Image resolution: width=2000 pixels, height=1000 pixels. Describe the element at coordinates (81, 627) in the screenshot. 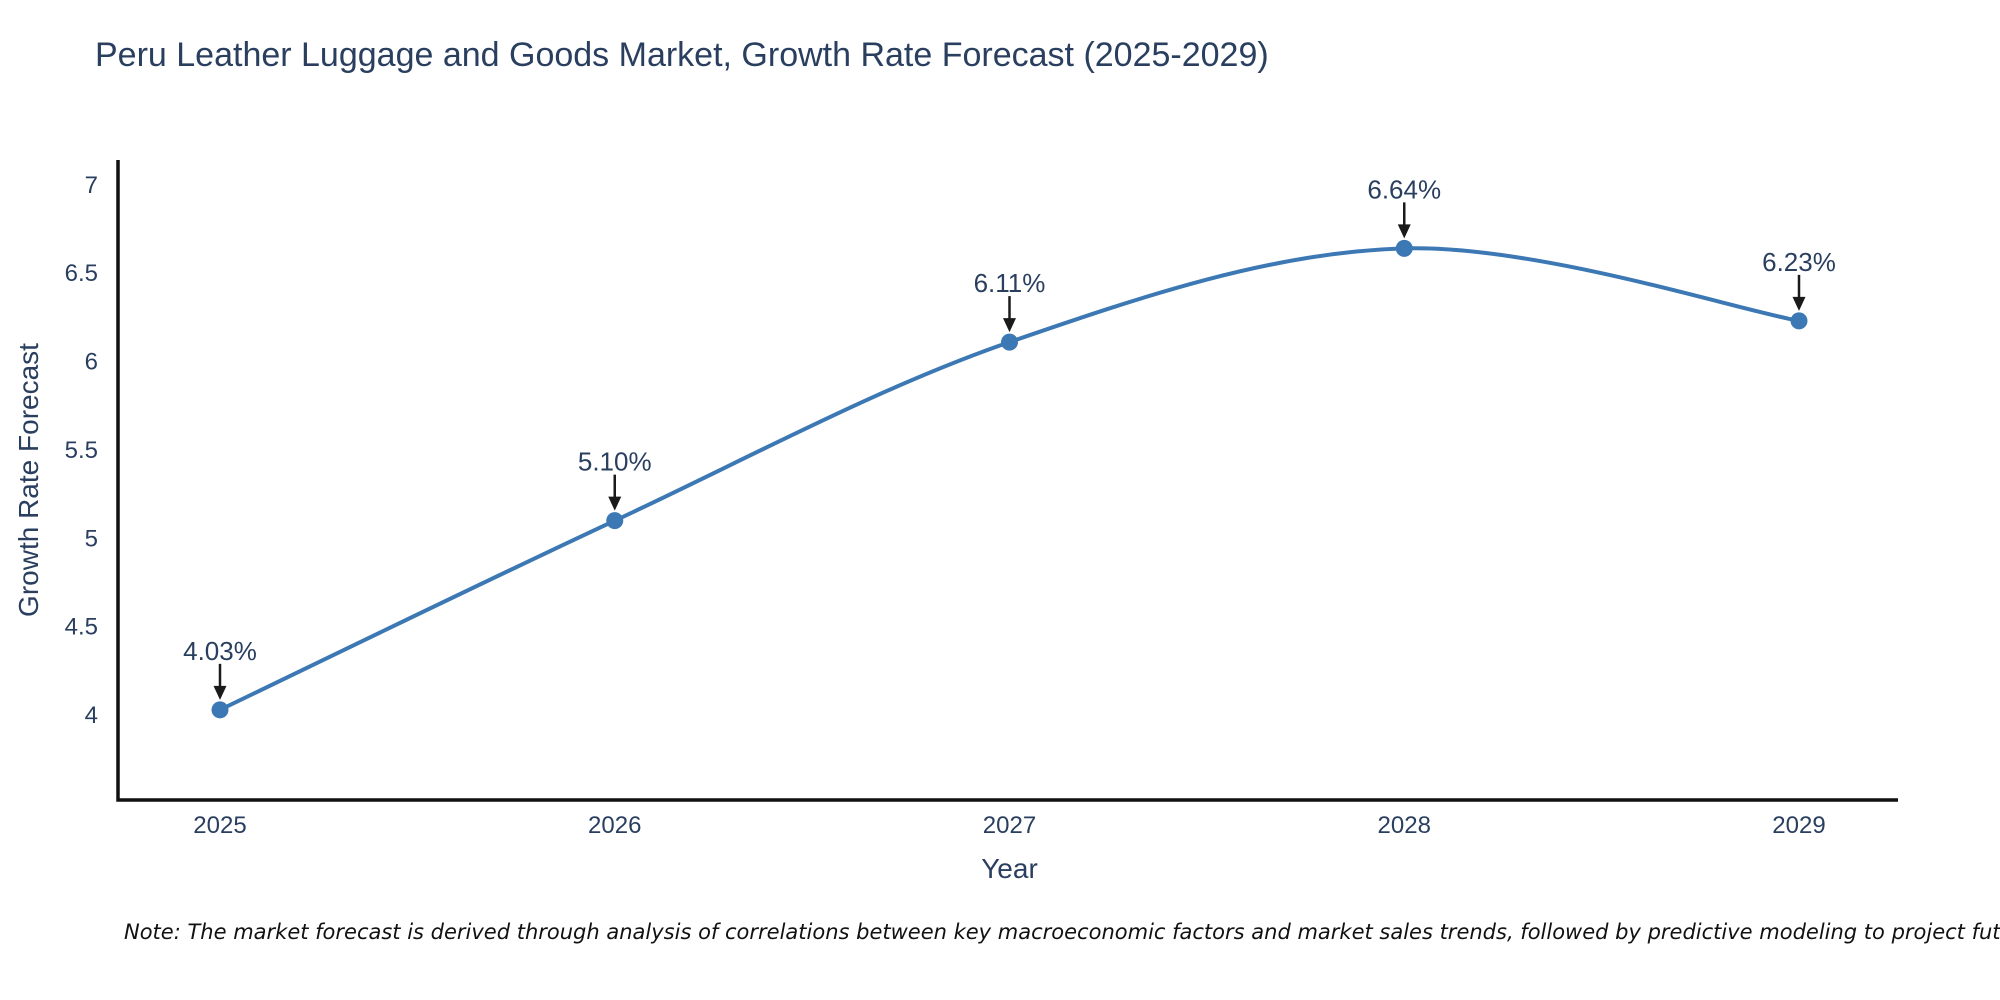

I see `y-axis-tick-label: 4.5` at that location.